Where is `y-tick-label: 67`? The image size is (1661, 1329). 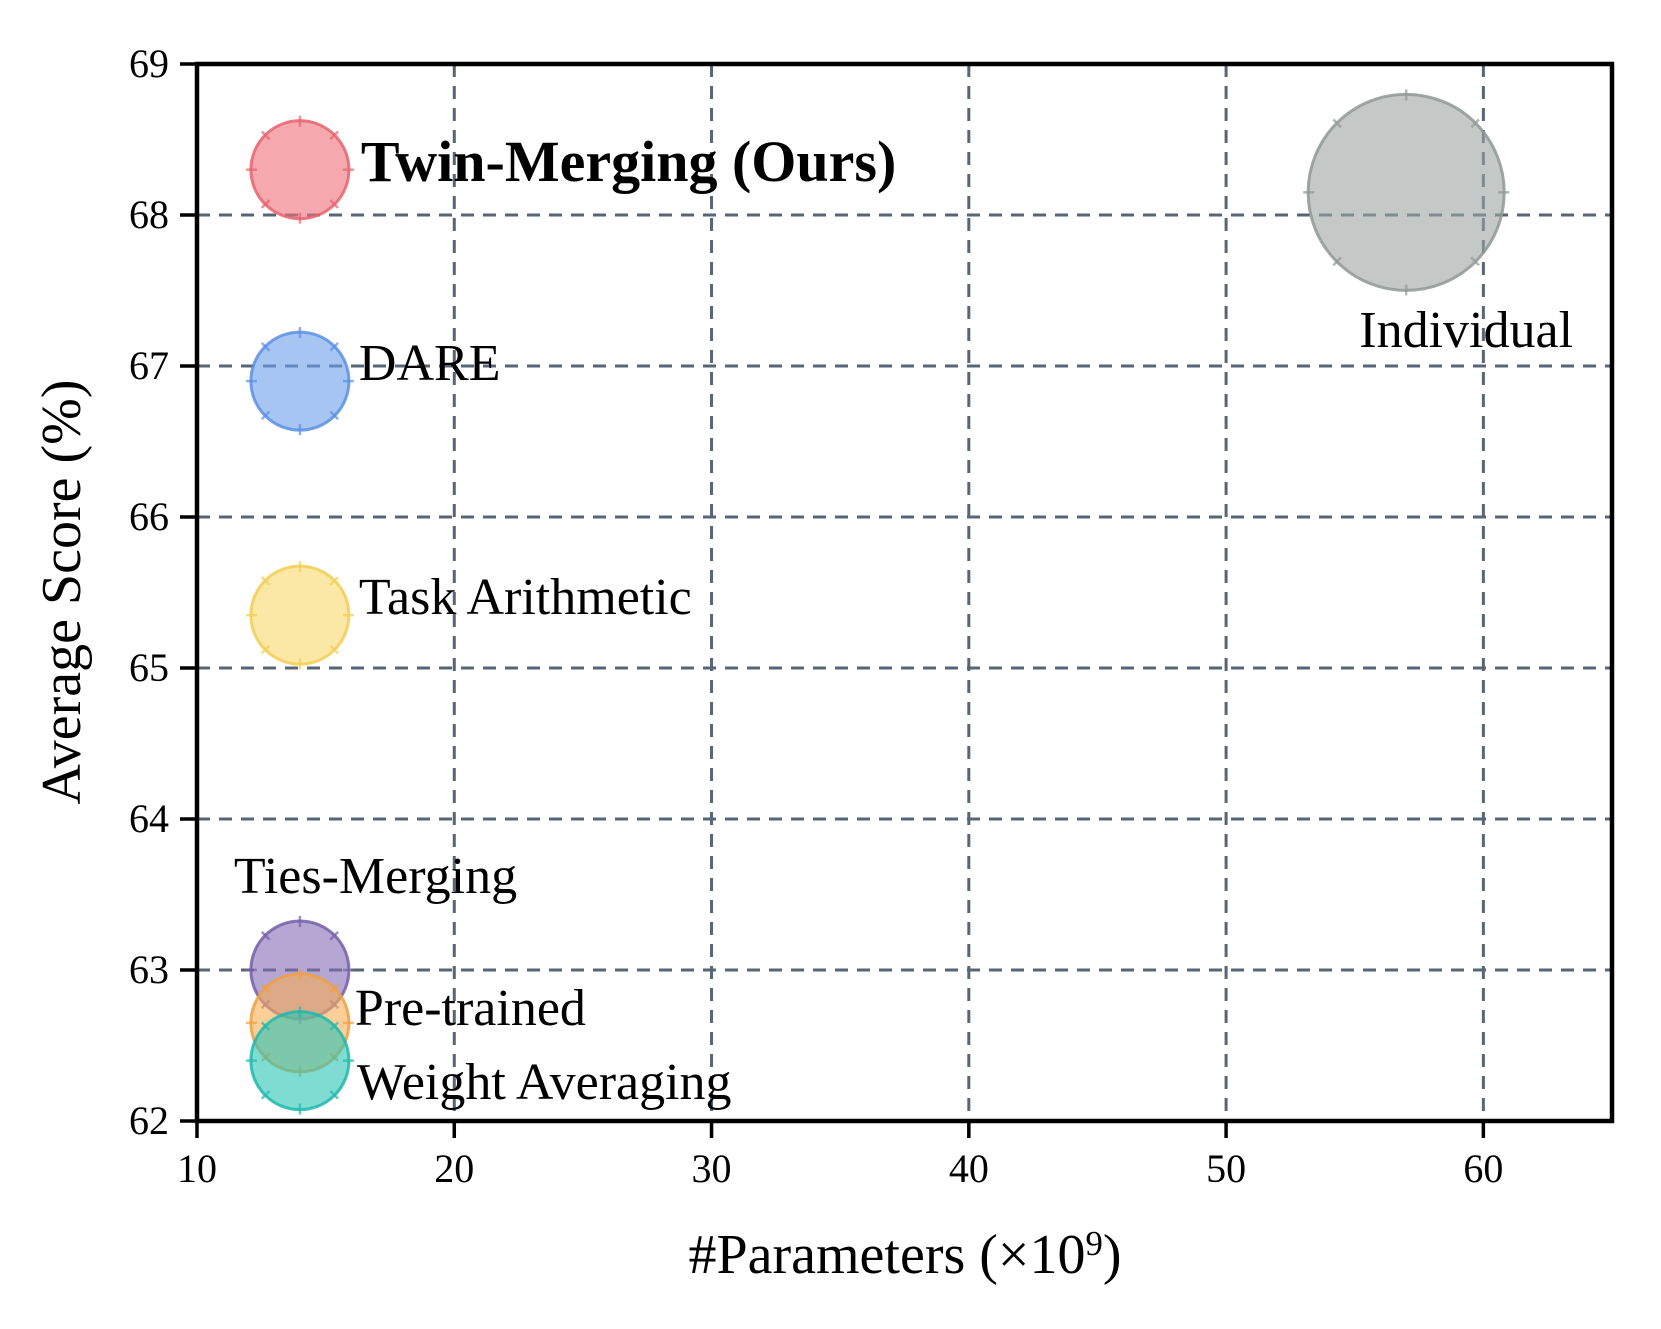
y-tick-label: 67 is located at coordinates (149, 365).